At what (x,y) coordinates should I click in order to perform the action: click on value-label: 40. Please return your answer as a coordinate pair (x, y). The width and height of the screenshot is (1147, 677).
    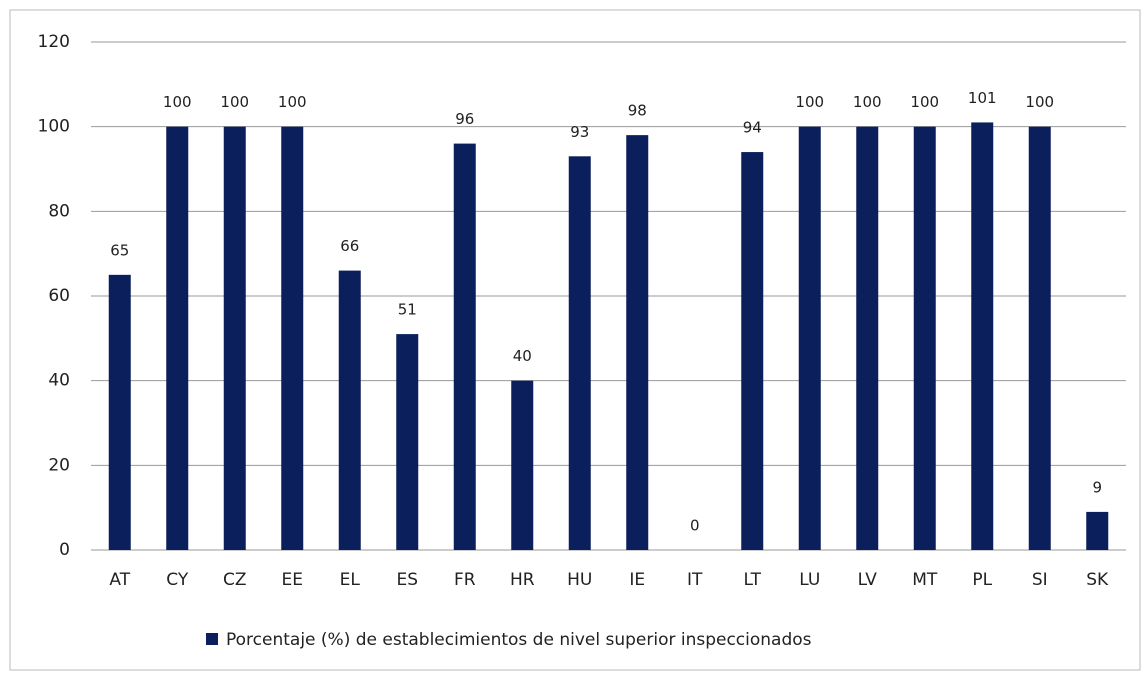
    Looking at the image, I should click on (522, 356).